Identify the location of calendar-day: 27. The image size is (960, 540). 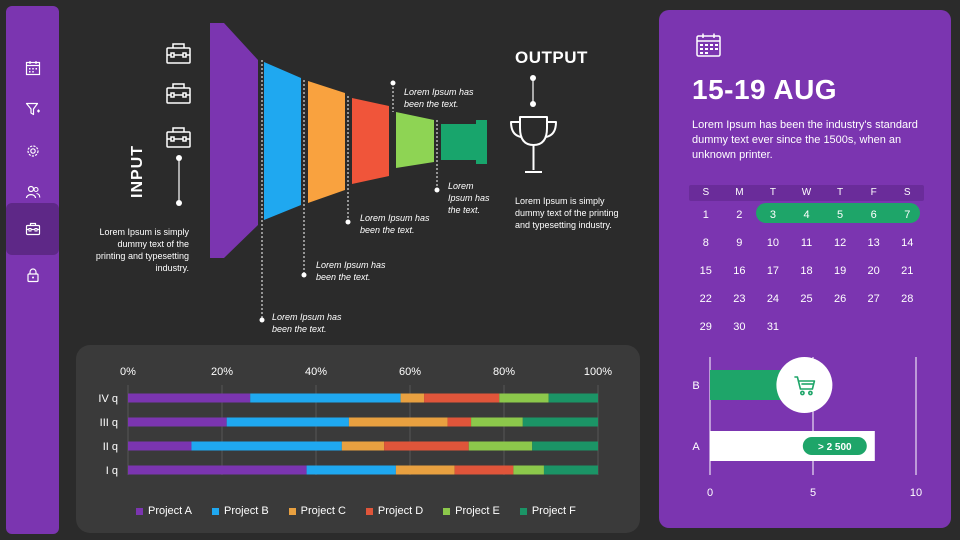
(873, 299).